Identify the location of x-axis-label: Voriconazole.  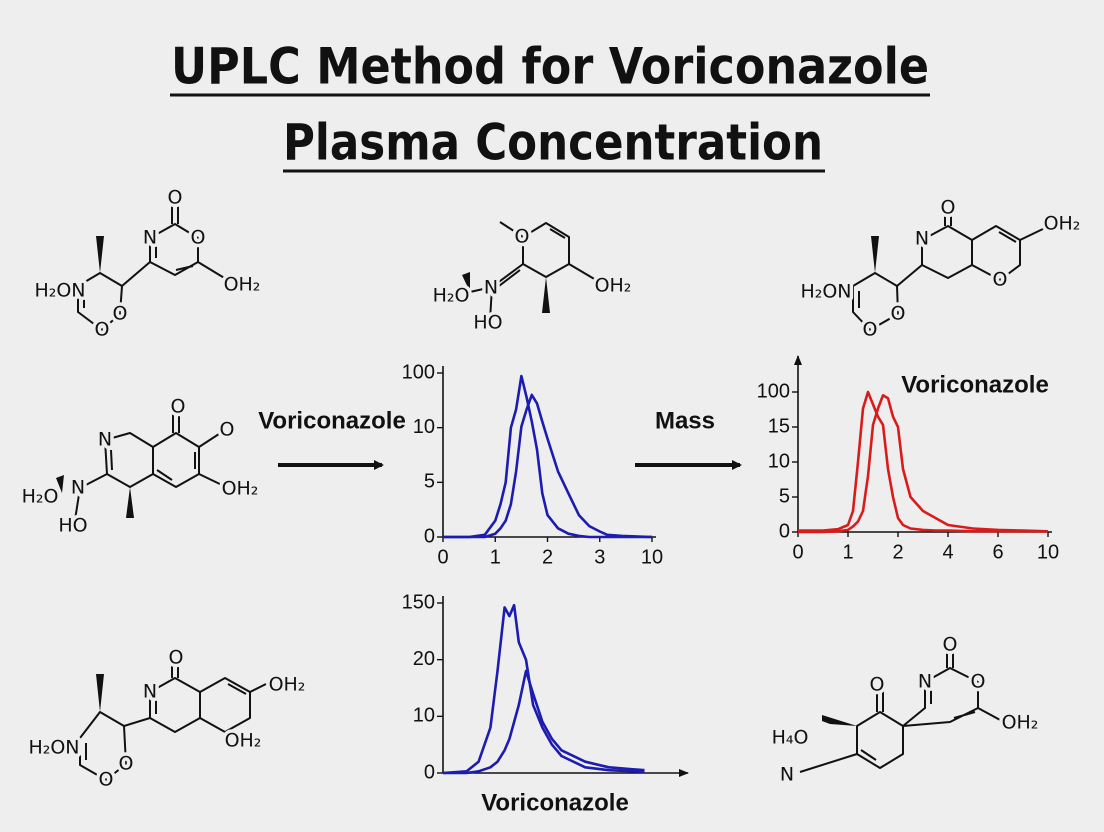
(555, 802).